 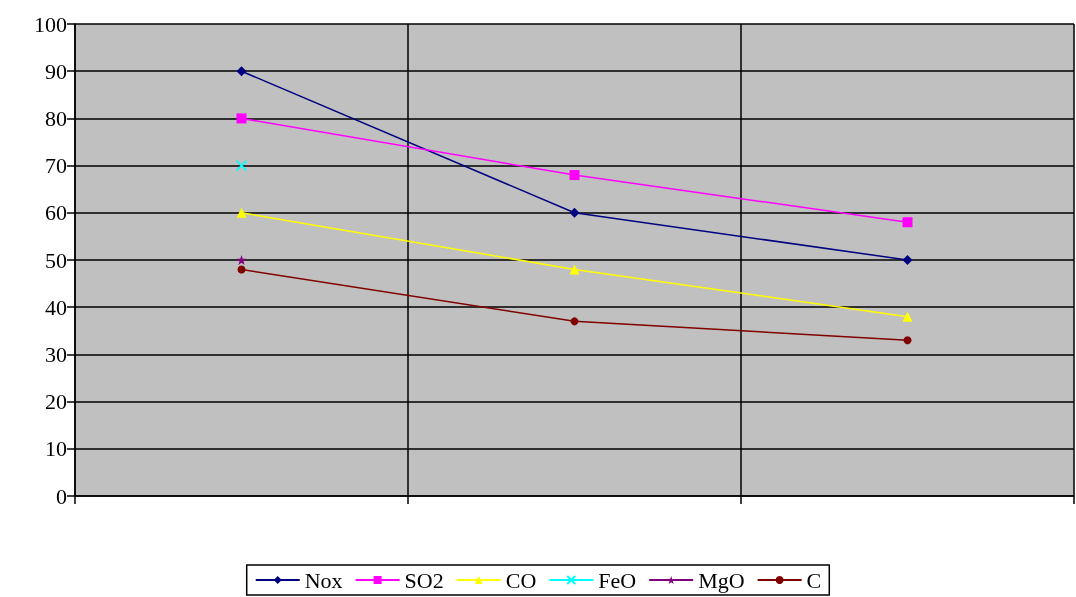 I want to click on y-tick-label: 30, so click(x=56, y=354).